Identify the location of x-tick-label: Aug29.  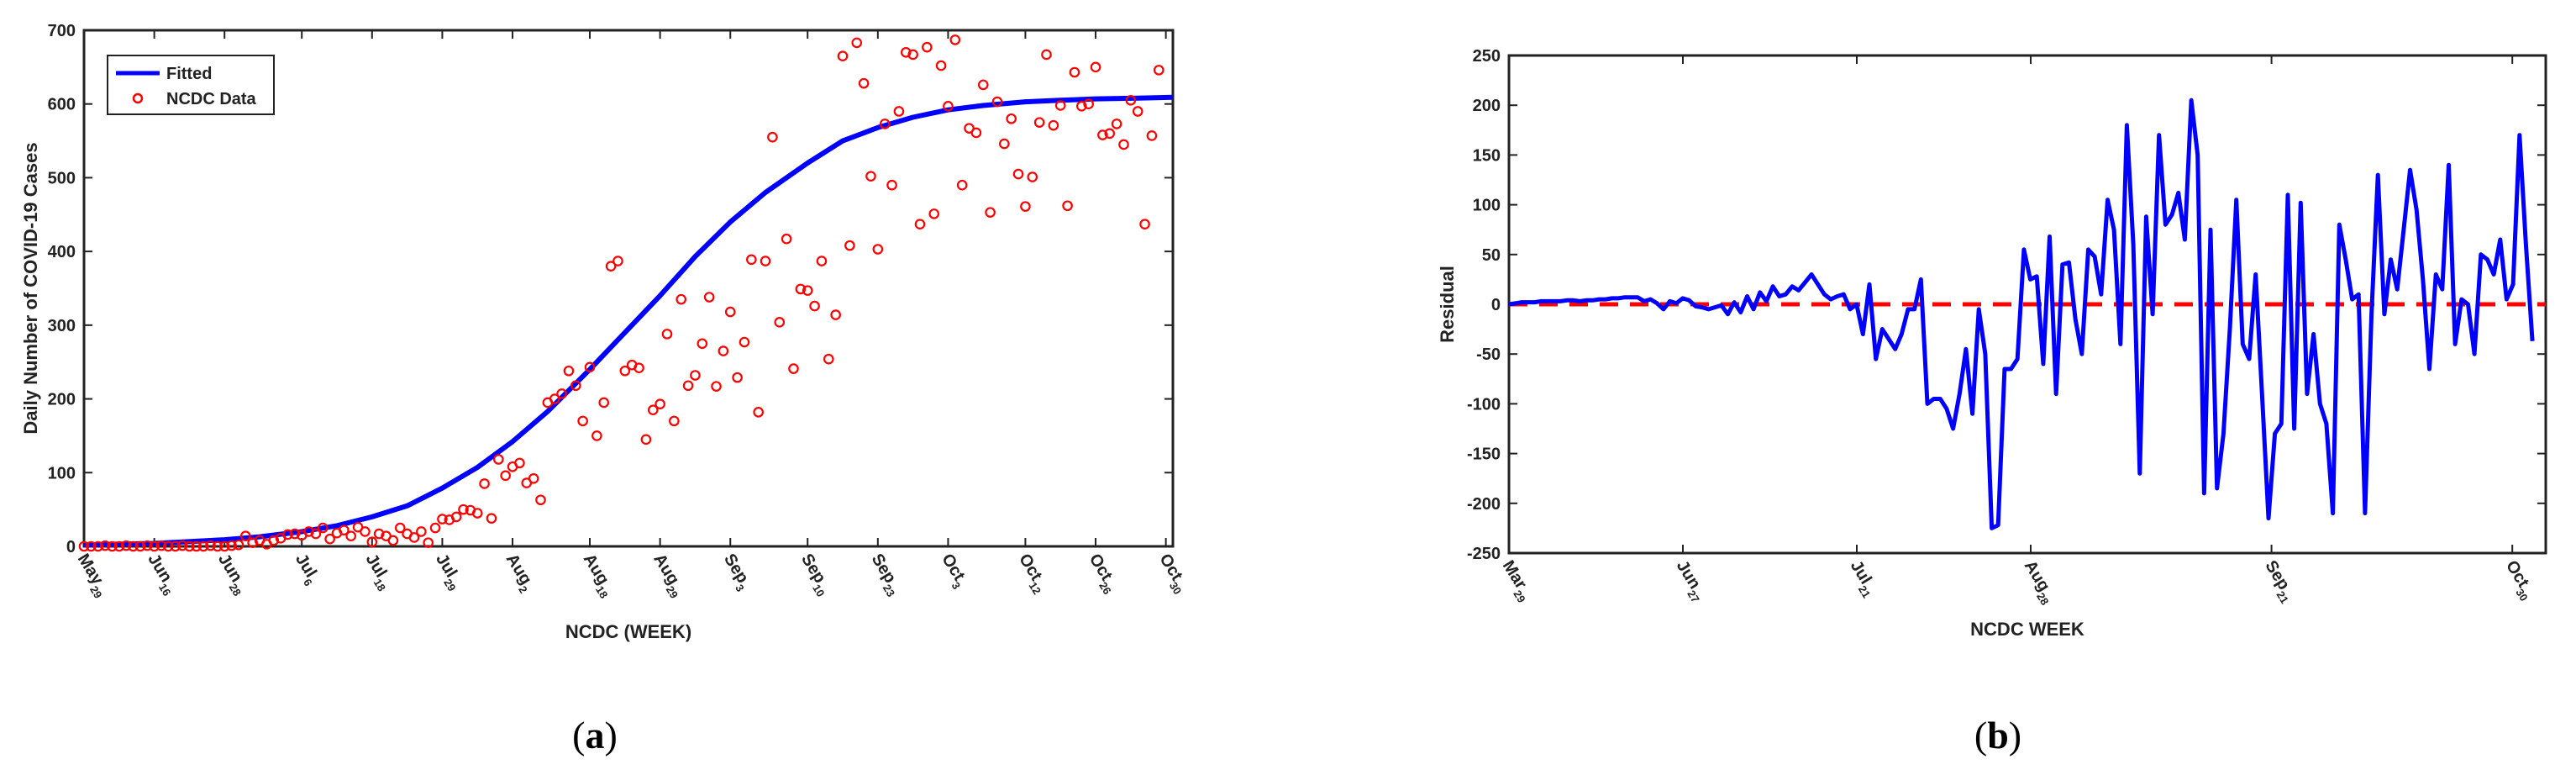
(667, 576).